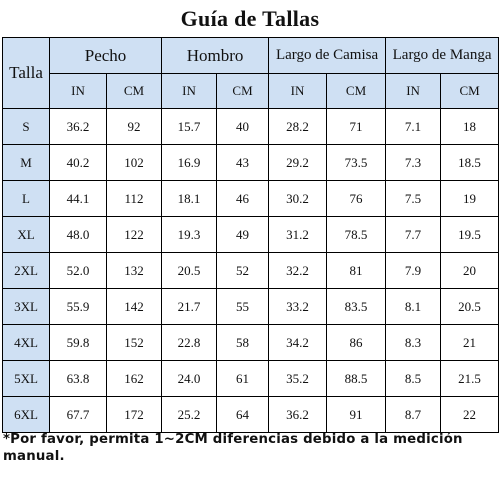 This screenshot has width=500, height=477. What do you see at coordinates (470, 126) in the screenshot?
I see `table-cell: 18` at bounding box center [470, 126].